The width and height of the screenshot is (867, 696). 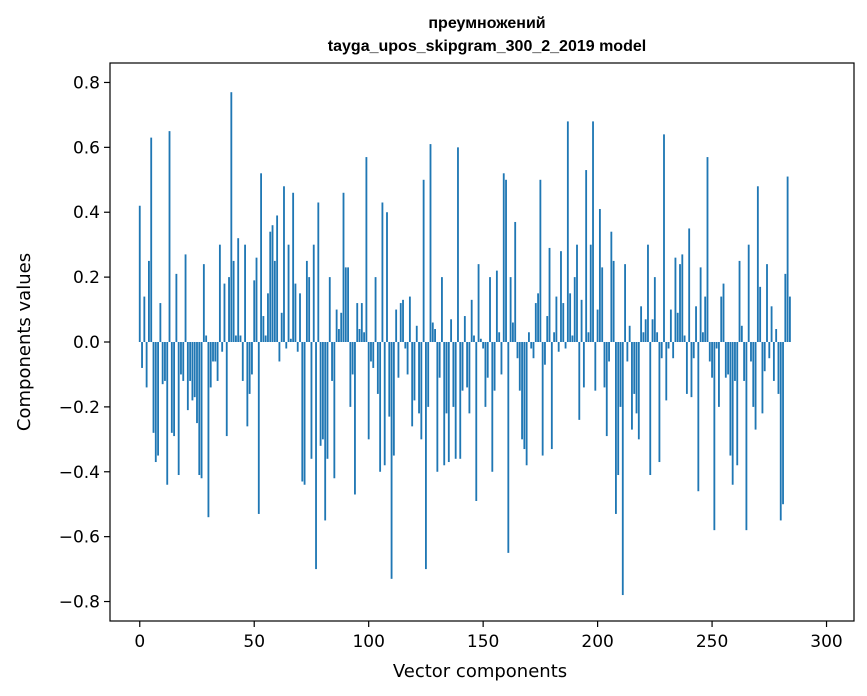 What do you see at coordinates (712, 642) in the screenshot?
I see `x-tick-label: 250` at bounding box center [712, 642].